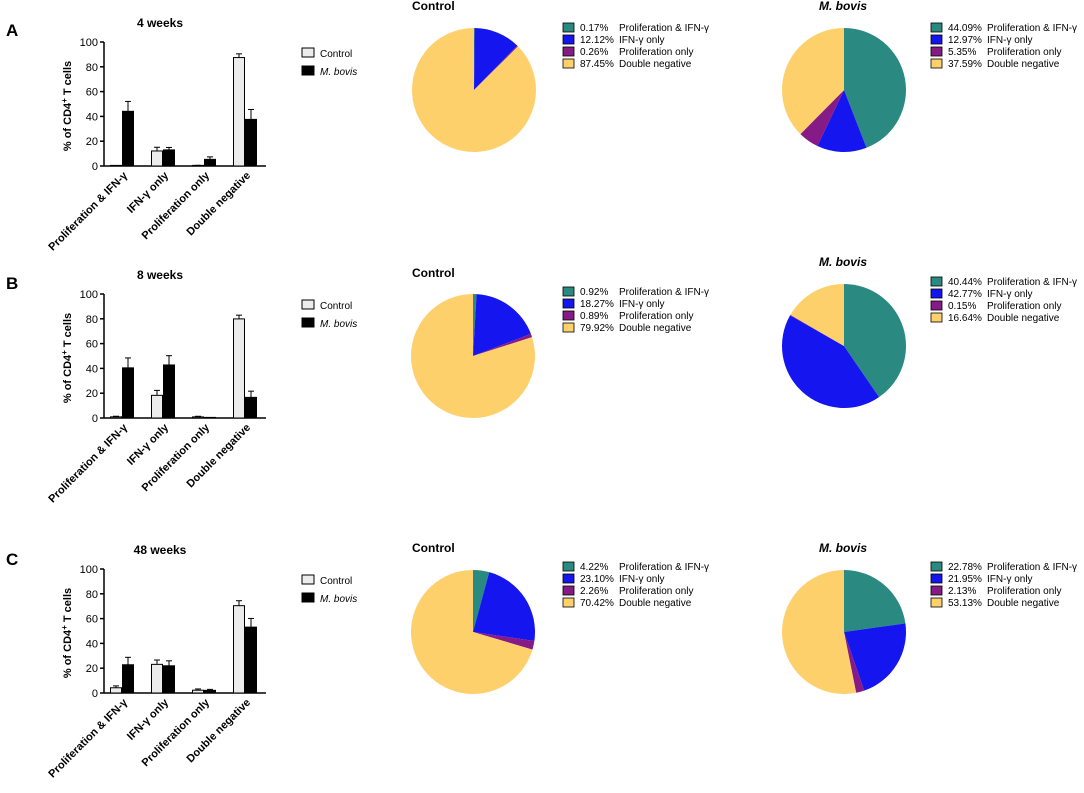 The image size is (1084, 793). I want to click on legend-swatch-mbovis, so click(308, 597).